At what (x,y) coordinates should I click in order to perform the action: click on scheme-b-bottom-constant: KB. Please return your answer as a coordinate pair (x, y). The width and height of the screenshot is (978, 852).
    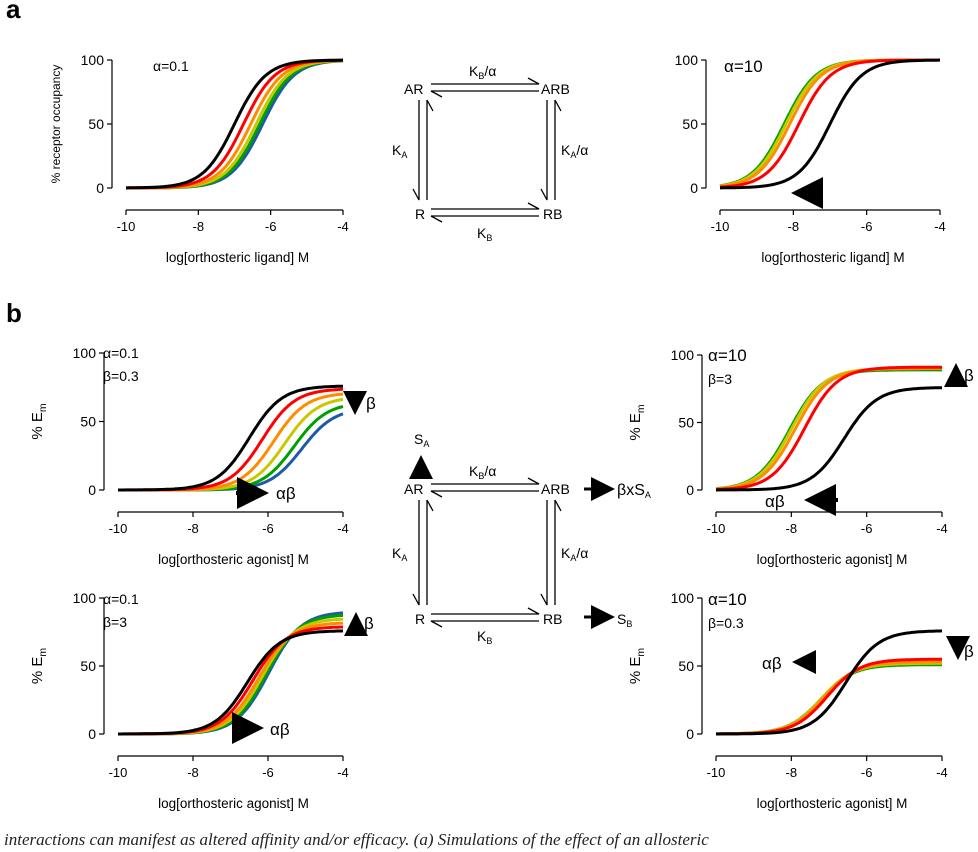
    Looking at the image, I should click on (484, 637).